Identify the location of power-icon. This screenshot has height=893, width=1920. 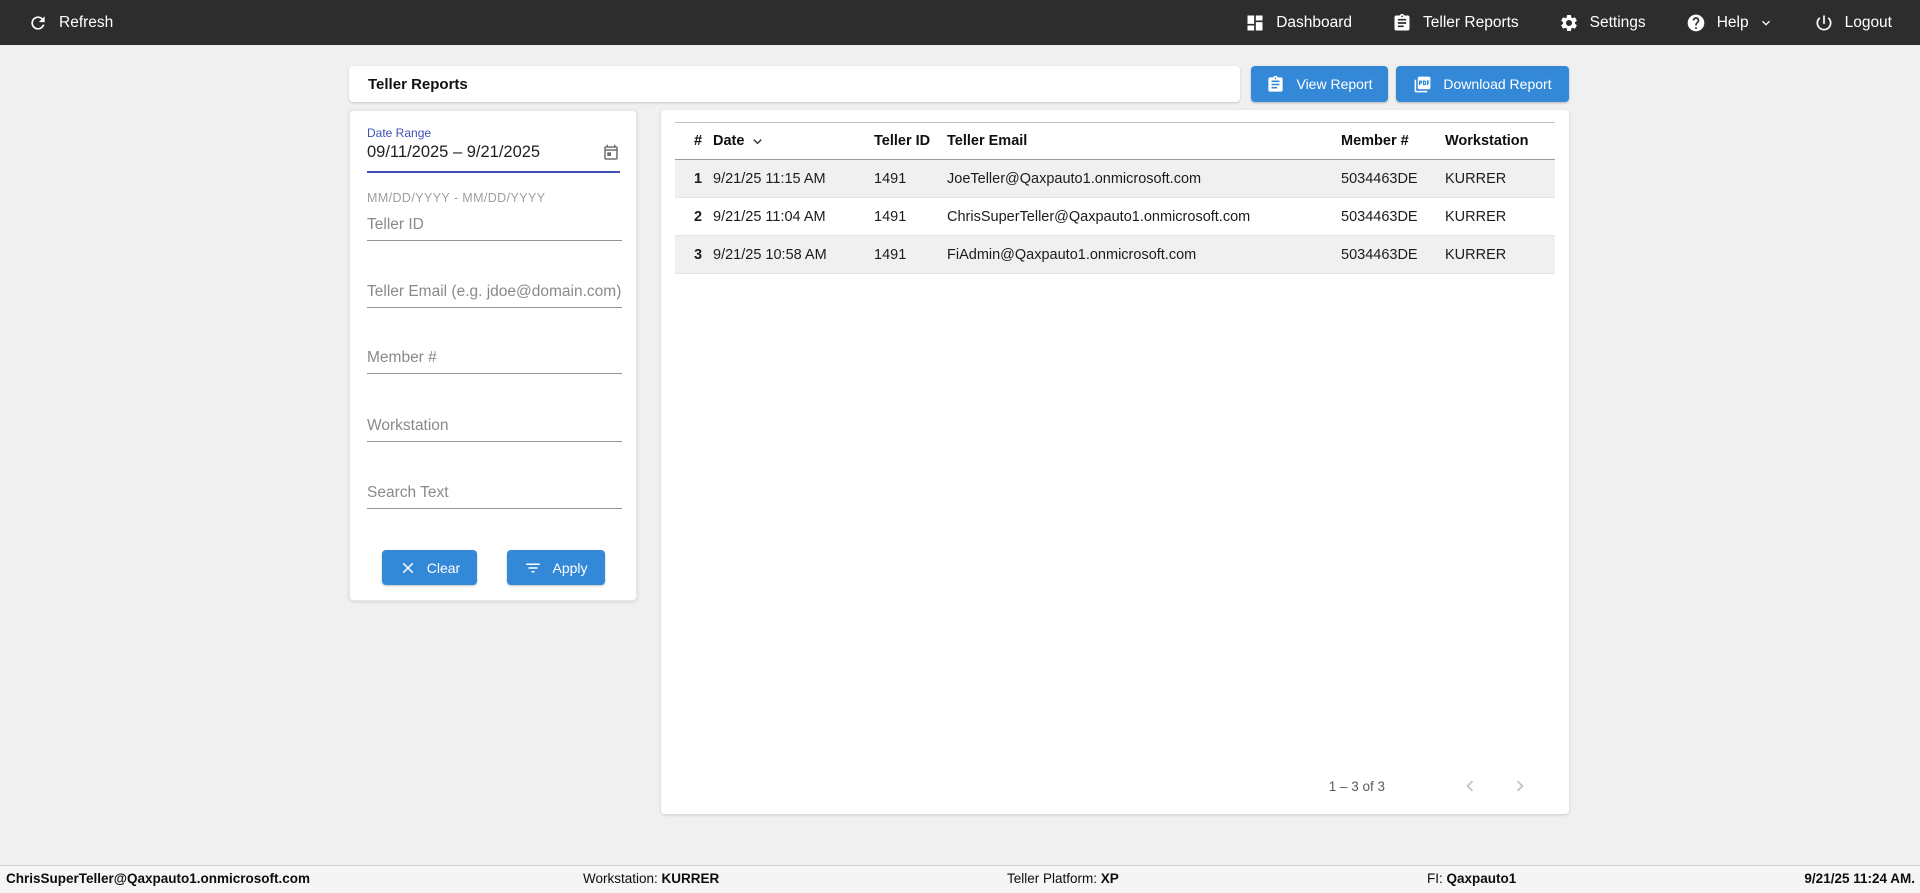
(1824, 23).